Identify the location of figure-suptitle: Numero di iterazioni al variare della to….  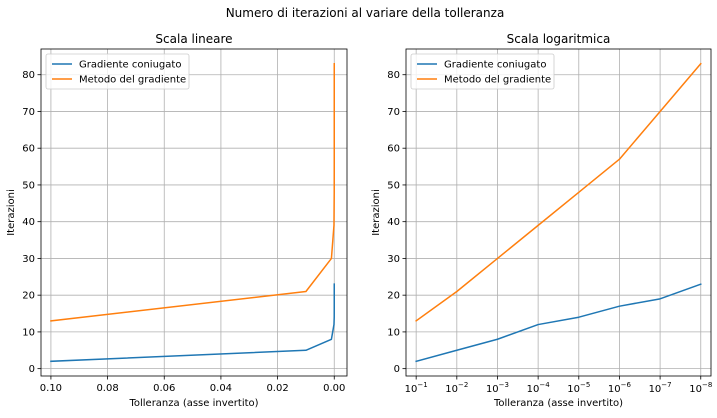
(365, 13).